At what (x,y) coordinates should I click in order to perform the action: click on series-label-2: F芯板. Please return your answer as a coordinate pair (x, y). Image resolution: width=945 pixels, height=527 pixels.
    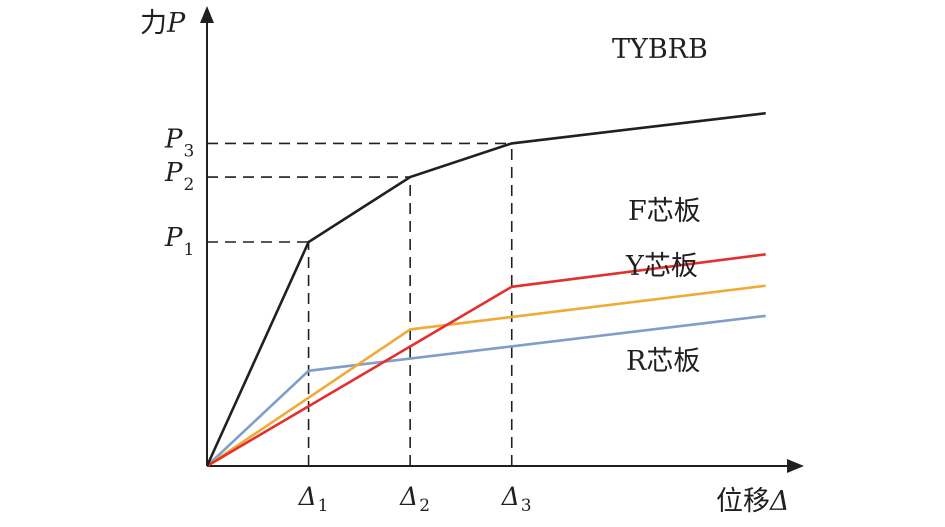
    Looking at the image, I should click on (664, 211).